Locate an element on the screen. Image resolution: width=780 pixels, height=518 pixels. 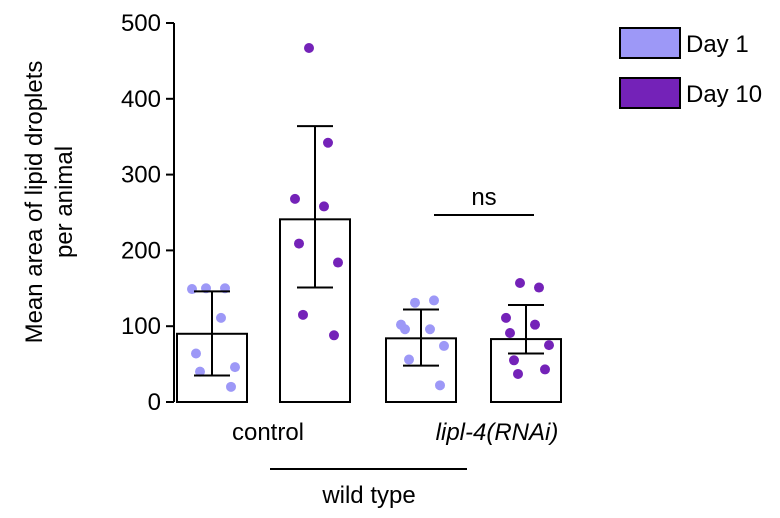
y-axis-title-line2: per animal is located at coordinates (64, 202).